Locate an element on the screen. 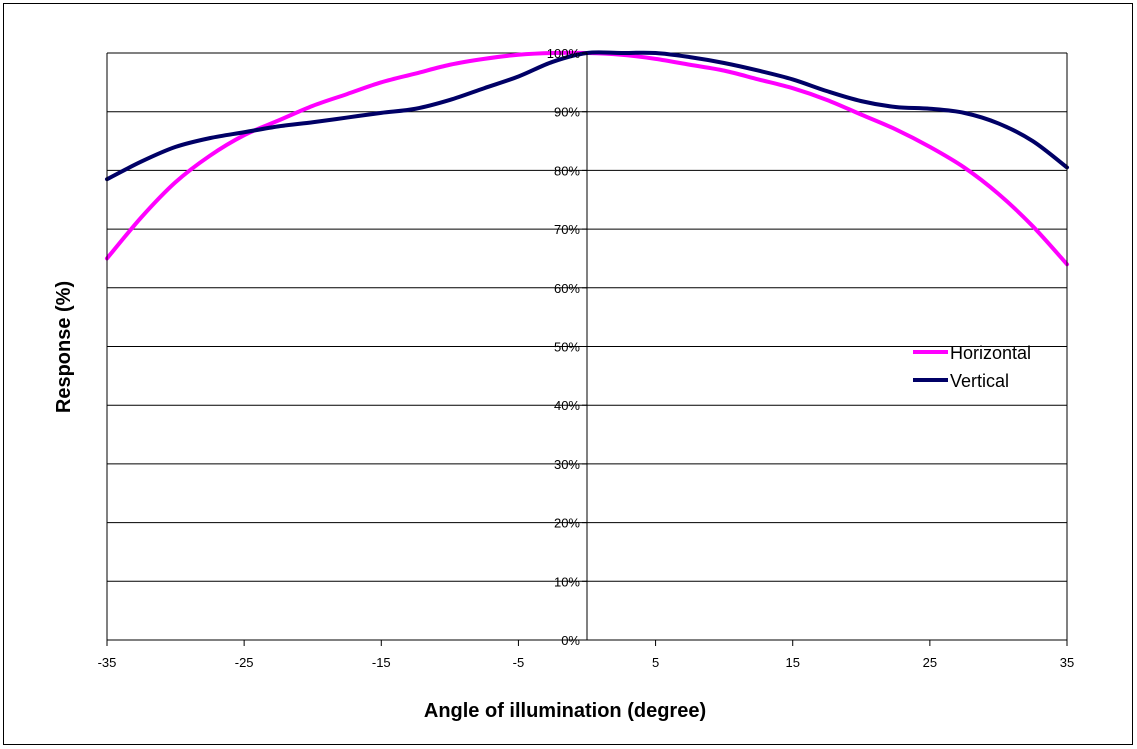 This screenshot has height=749, width=1137. y-tick-label: 50% is located at coordinates (567, 347).